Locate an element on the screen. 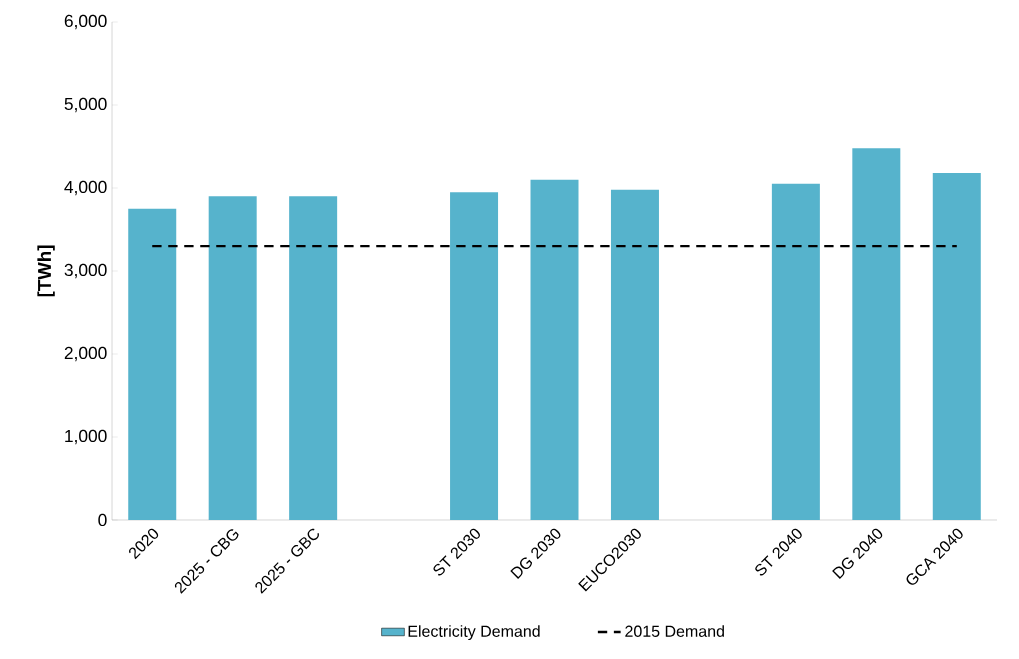  y-tick-label: 1,000 is located at coordinates (86, 437).